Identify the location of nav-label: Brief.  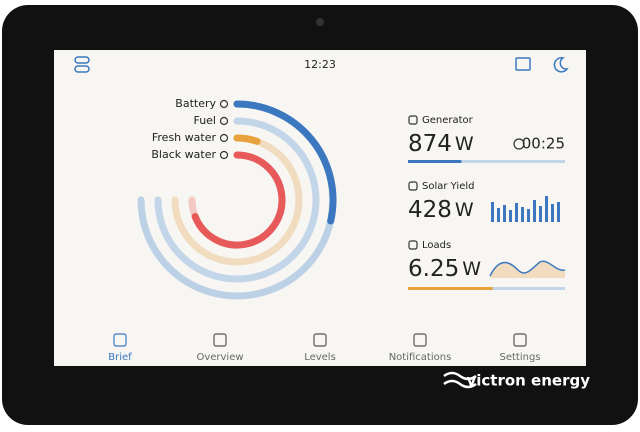
(120, 357).